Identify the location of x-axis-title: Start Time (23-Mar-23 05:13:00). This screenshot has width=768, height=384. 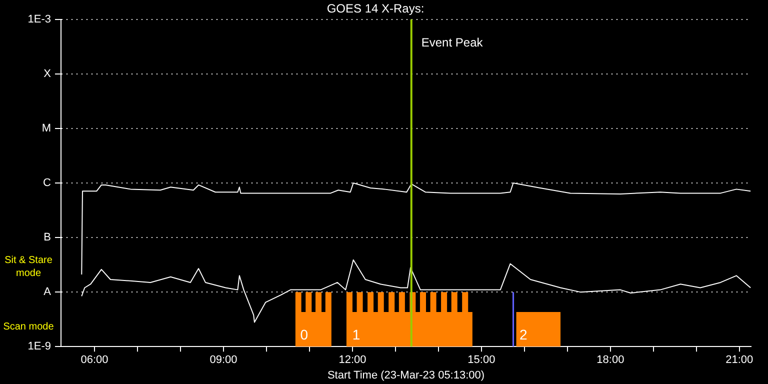
(406, 375).